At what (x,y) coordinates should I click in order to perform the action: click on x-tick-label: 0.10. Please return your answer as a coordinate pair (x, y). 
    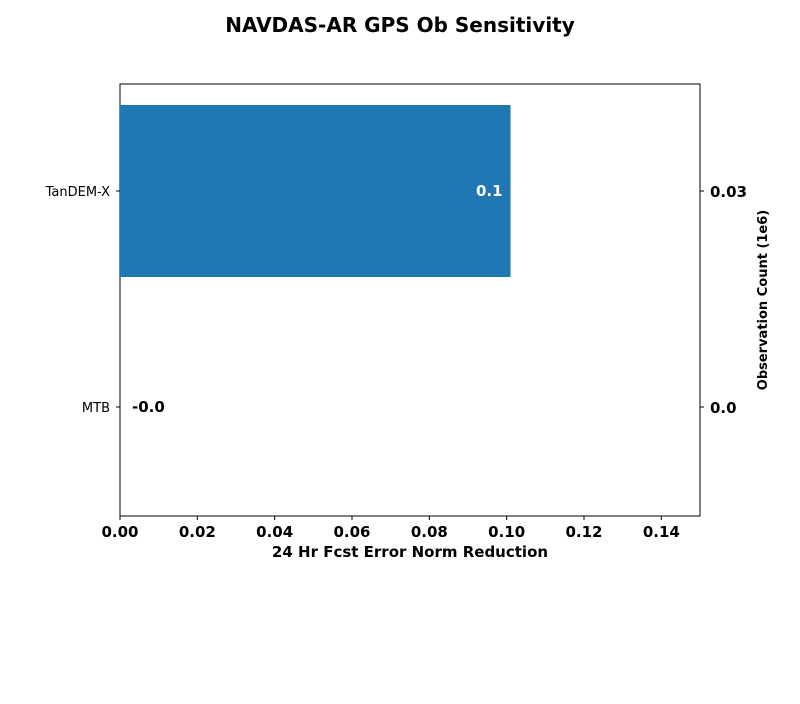
    Looking at the image, I should click on (506, 532).